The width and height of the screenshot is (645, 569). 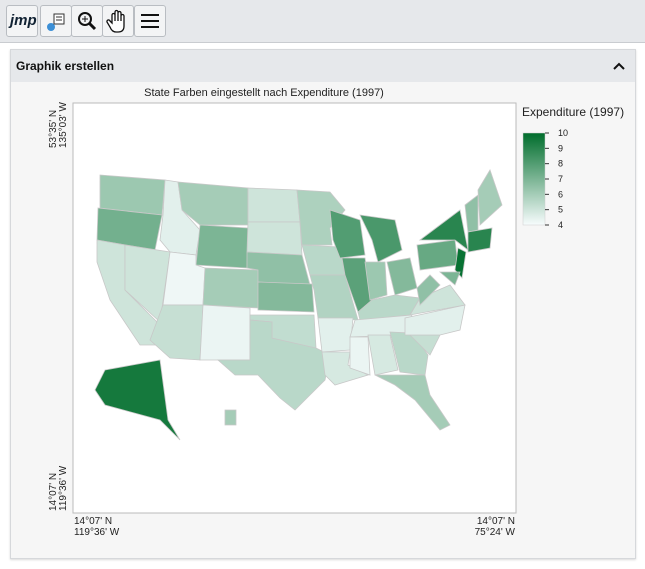 What do you see at coordinates (560, 194) in the screenshot?
I see `legend-tick-label: 6` at bounding box center [560, 194].